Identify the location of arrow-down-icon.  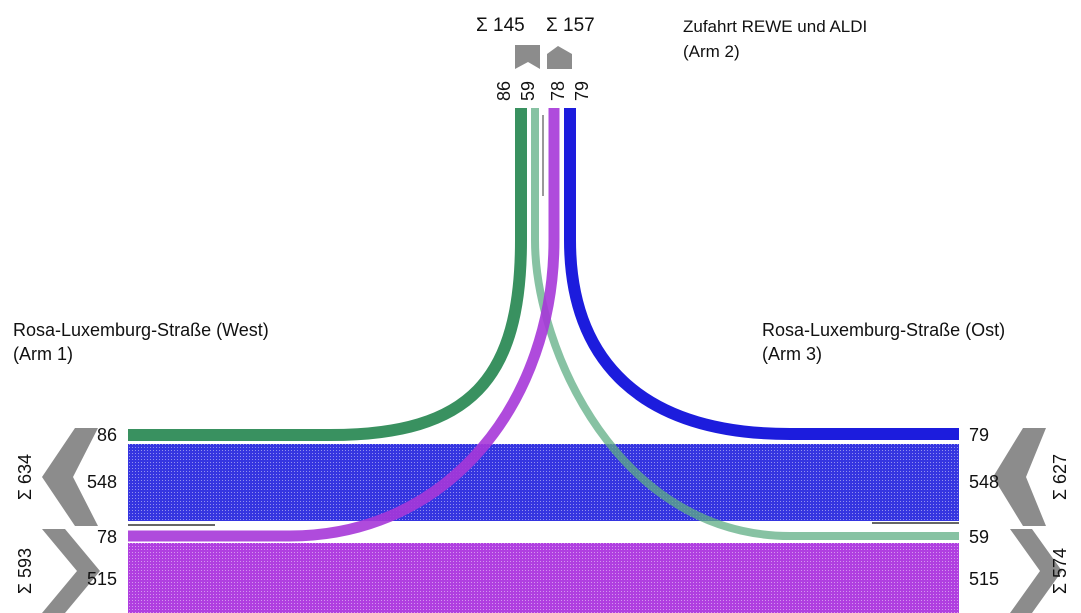
(527, 57).